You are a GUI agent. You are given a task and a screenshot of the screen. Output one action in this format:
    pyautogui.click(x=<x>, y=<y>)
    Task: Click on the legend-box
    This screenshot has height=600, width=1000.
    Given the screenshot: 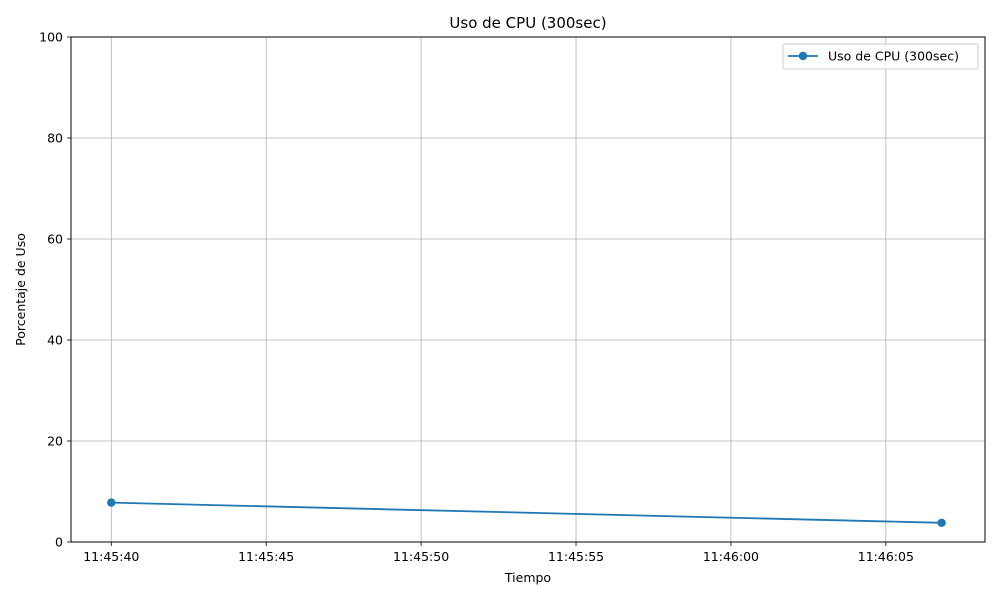 What is the action you would take?
    pyautogui.click(x=880, y=56)
    